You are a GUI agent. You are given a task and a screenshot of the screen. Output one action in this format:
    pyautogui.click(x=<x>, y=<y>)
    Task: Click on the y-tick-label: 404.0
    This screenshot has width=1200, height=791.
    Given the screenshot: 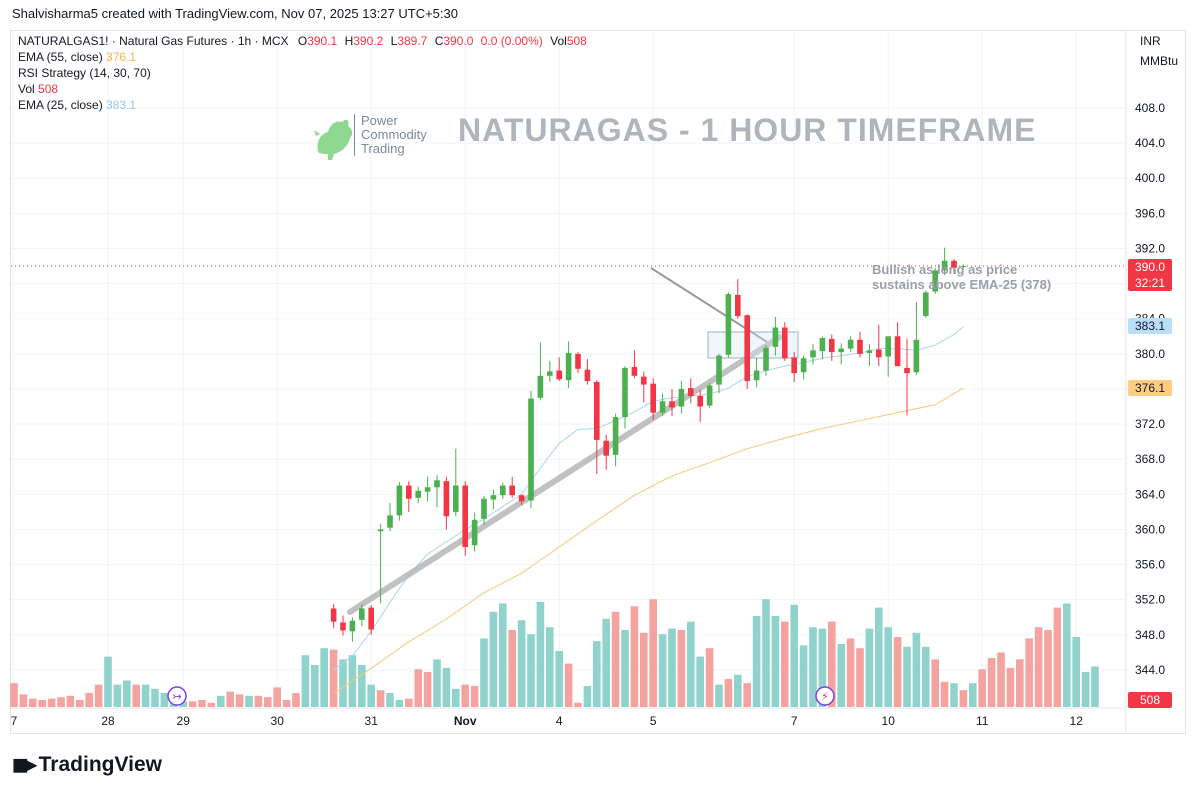 What is the action you would take?
    pyautogui.click(x=1150, y=143)
    